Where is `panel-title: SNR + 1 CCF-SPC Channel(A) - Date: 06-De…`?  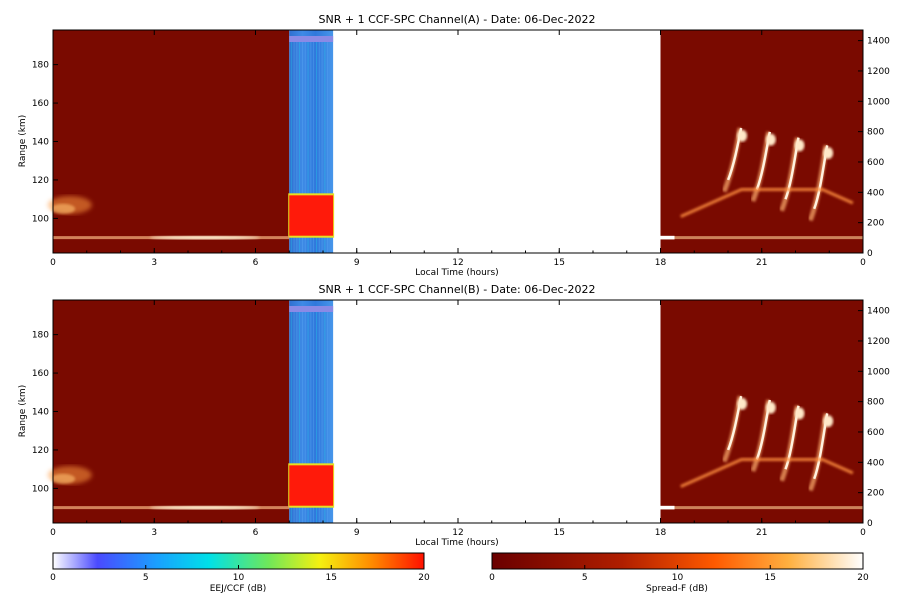 panel-title: SNR + 1 CCF-SPC Channel(A) - Date: 06-De… is located at coordinates (457, 19).